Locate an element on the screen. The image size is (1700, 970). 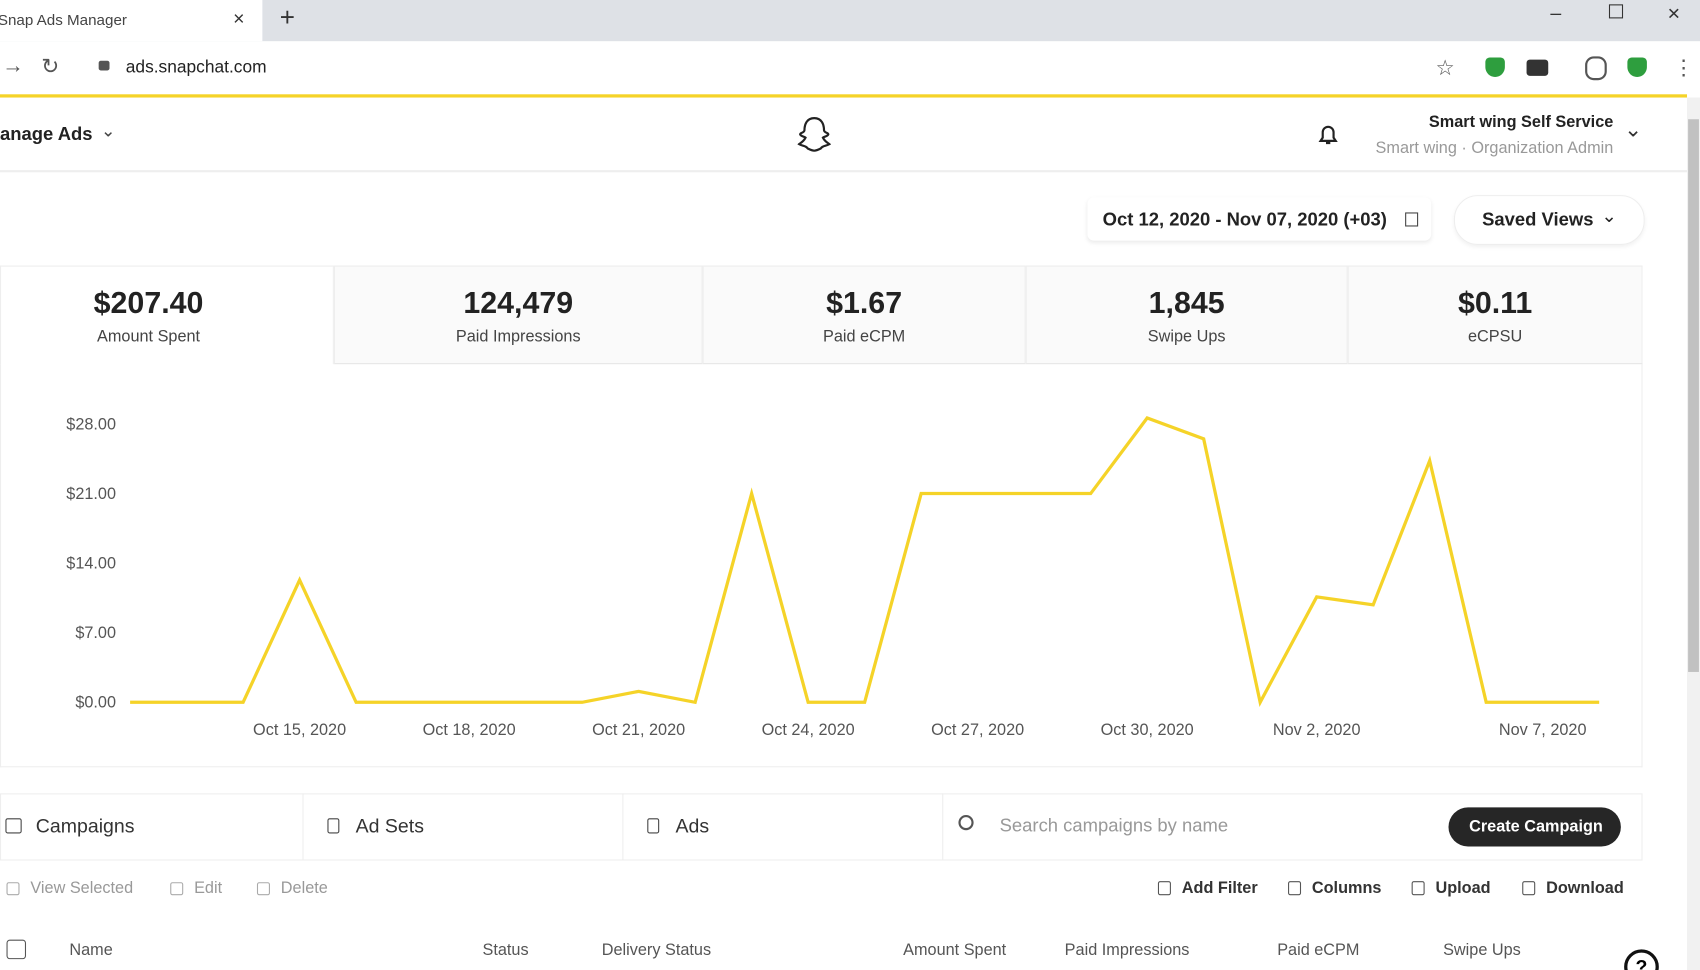
help: ? is located at coordinates (1641, 959).